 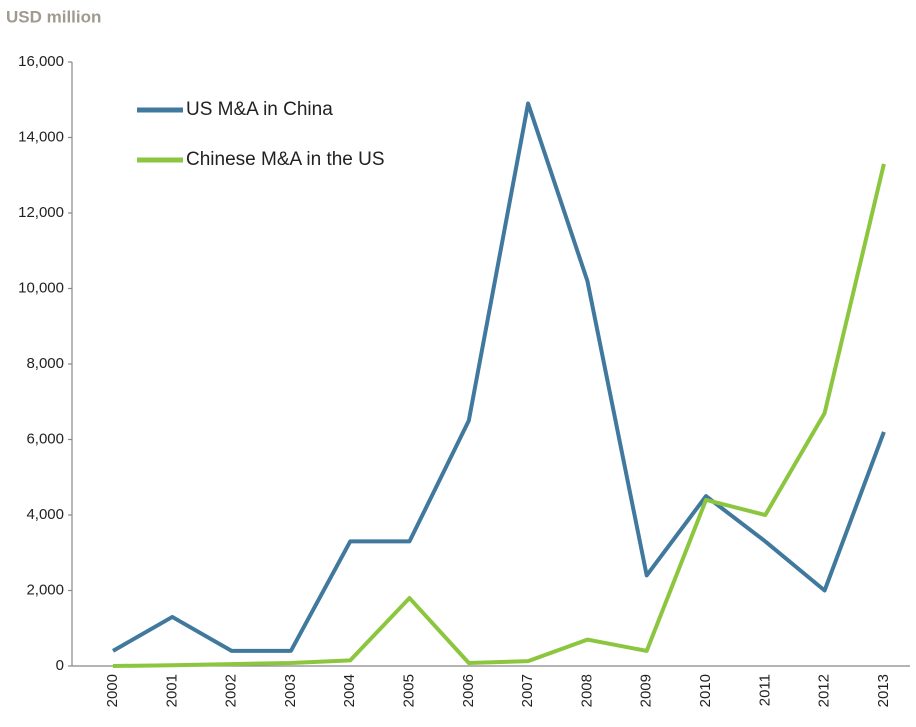 What do you see at coordinates (41, 212) in the screenshot?
I see `y-tick-label: 12,000` at bounding box center [41, 212].